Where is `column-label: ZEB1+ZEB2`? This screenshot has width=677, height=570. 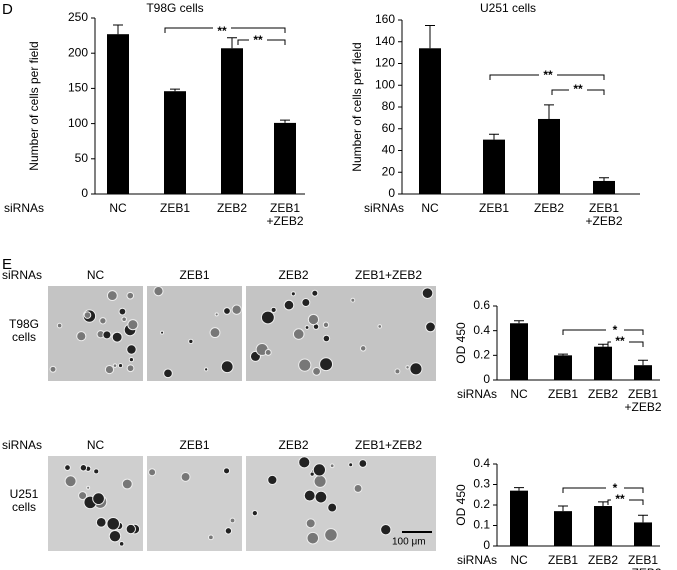
column-label: ZEB1+ZEB2 is located at coordinates (388, 275).